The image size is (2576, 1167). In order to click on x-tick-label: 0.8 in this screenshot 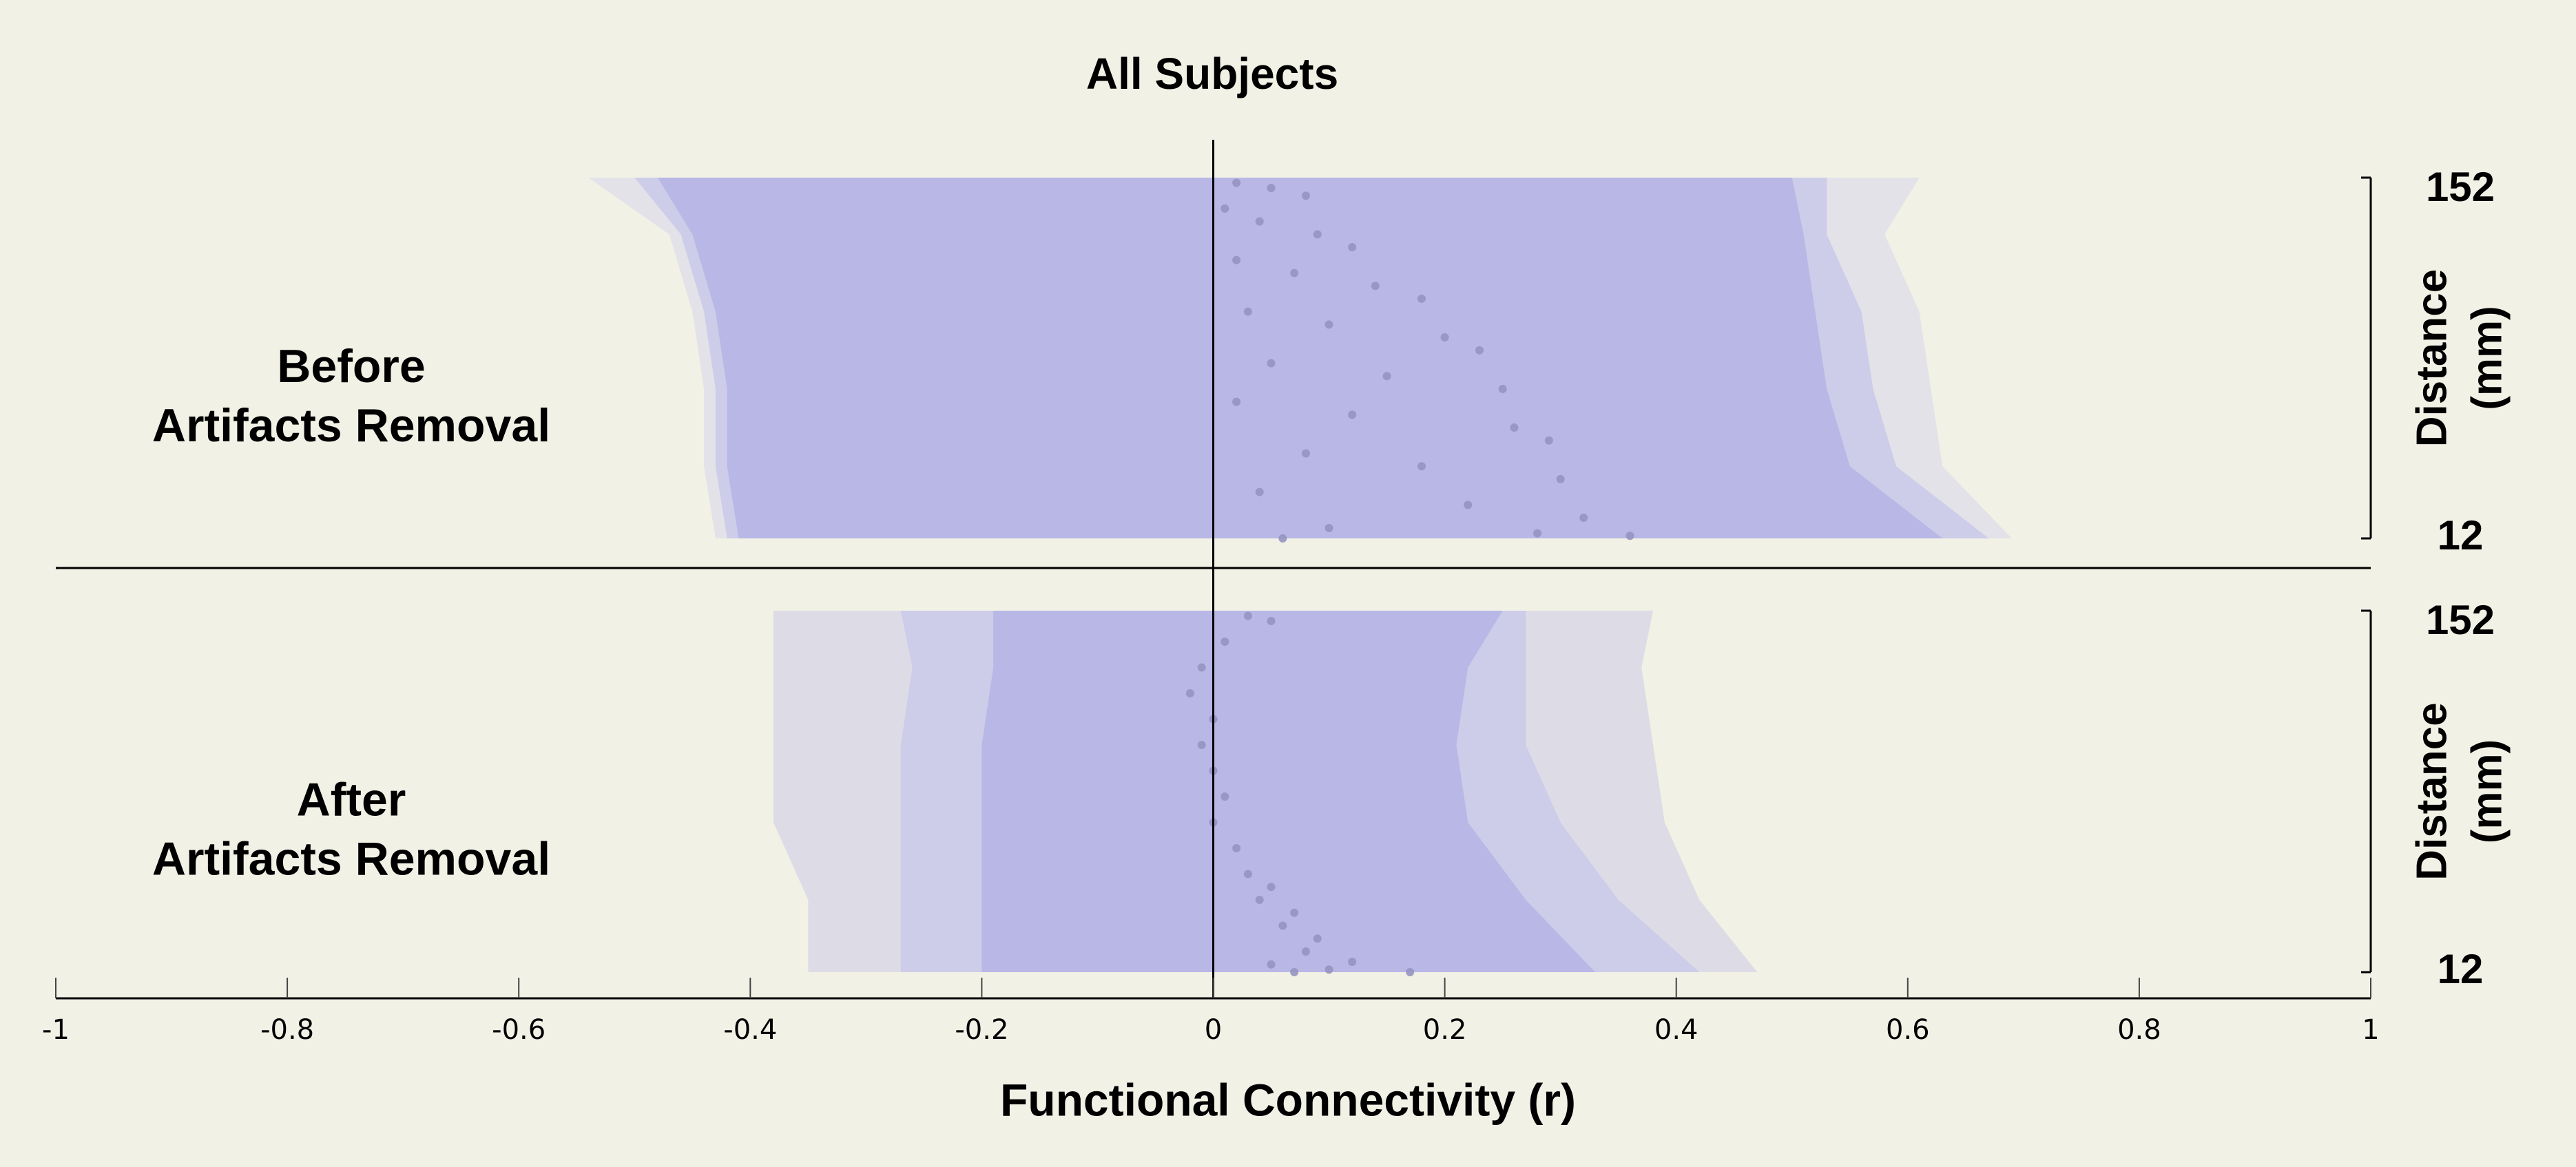, I will do `click(2139, 1030)`.